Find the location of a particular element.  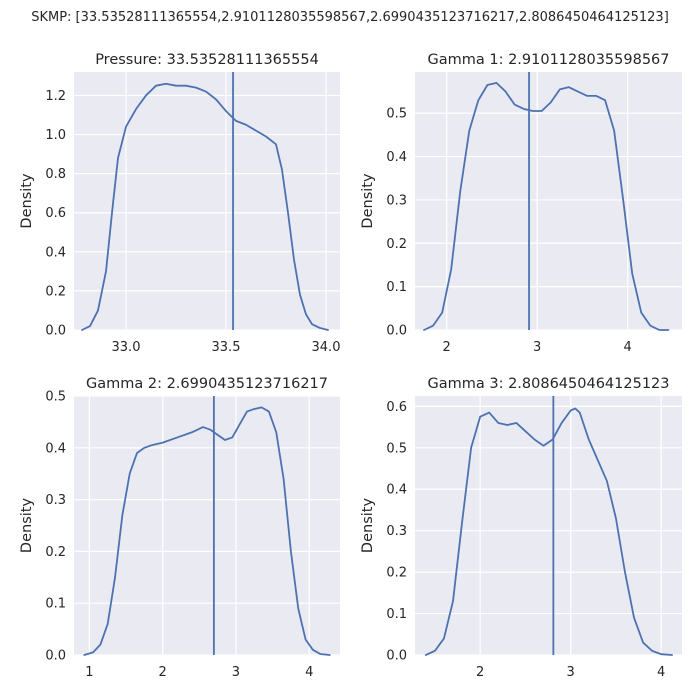

y-tick-label: 0.8 is located at coordinates (55, 174).